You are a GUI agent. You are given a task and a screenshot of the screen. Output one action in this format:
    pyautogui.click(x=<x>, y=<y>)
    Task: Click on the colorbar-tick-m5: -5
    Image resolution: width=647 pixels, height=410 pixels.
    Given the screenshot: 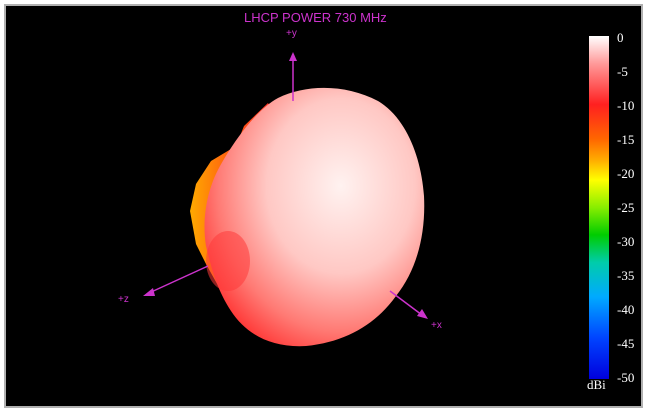 What is the action you would take?
    pyautogui.click(x=622, y=71)
    